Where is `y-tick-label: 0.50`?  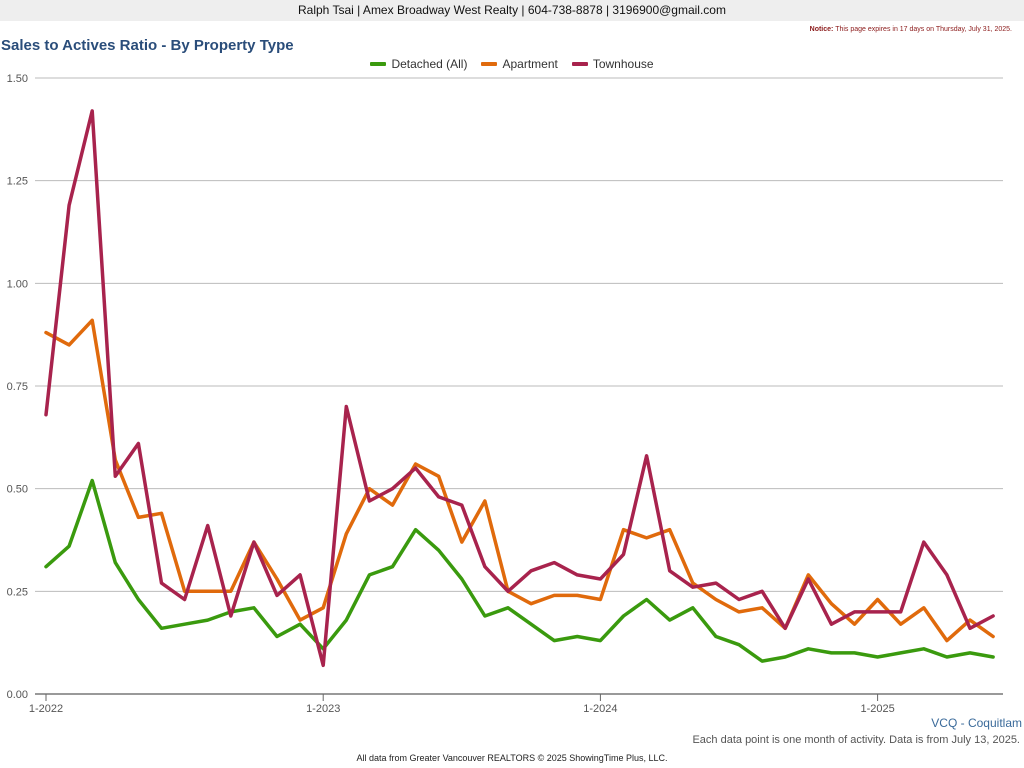 y-tick-label: 0.50 is located at coordinates (17, 490).